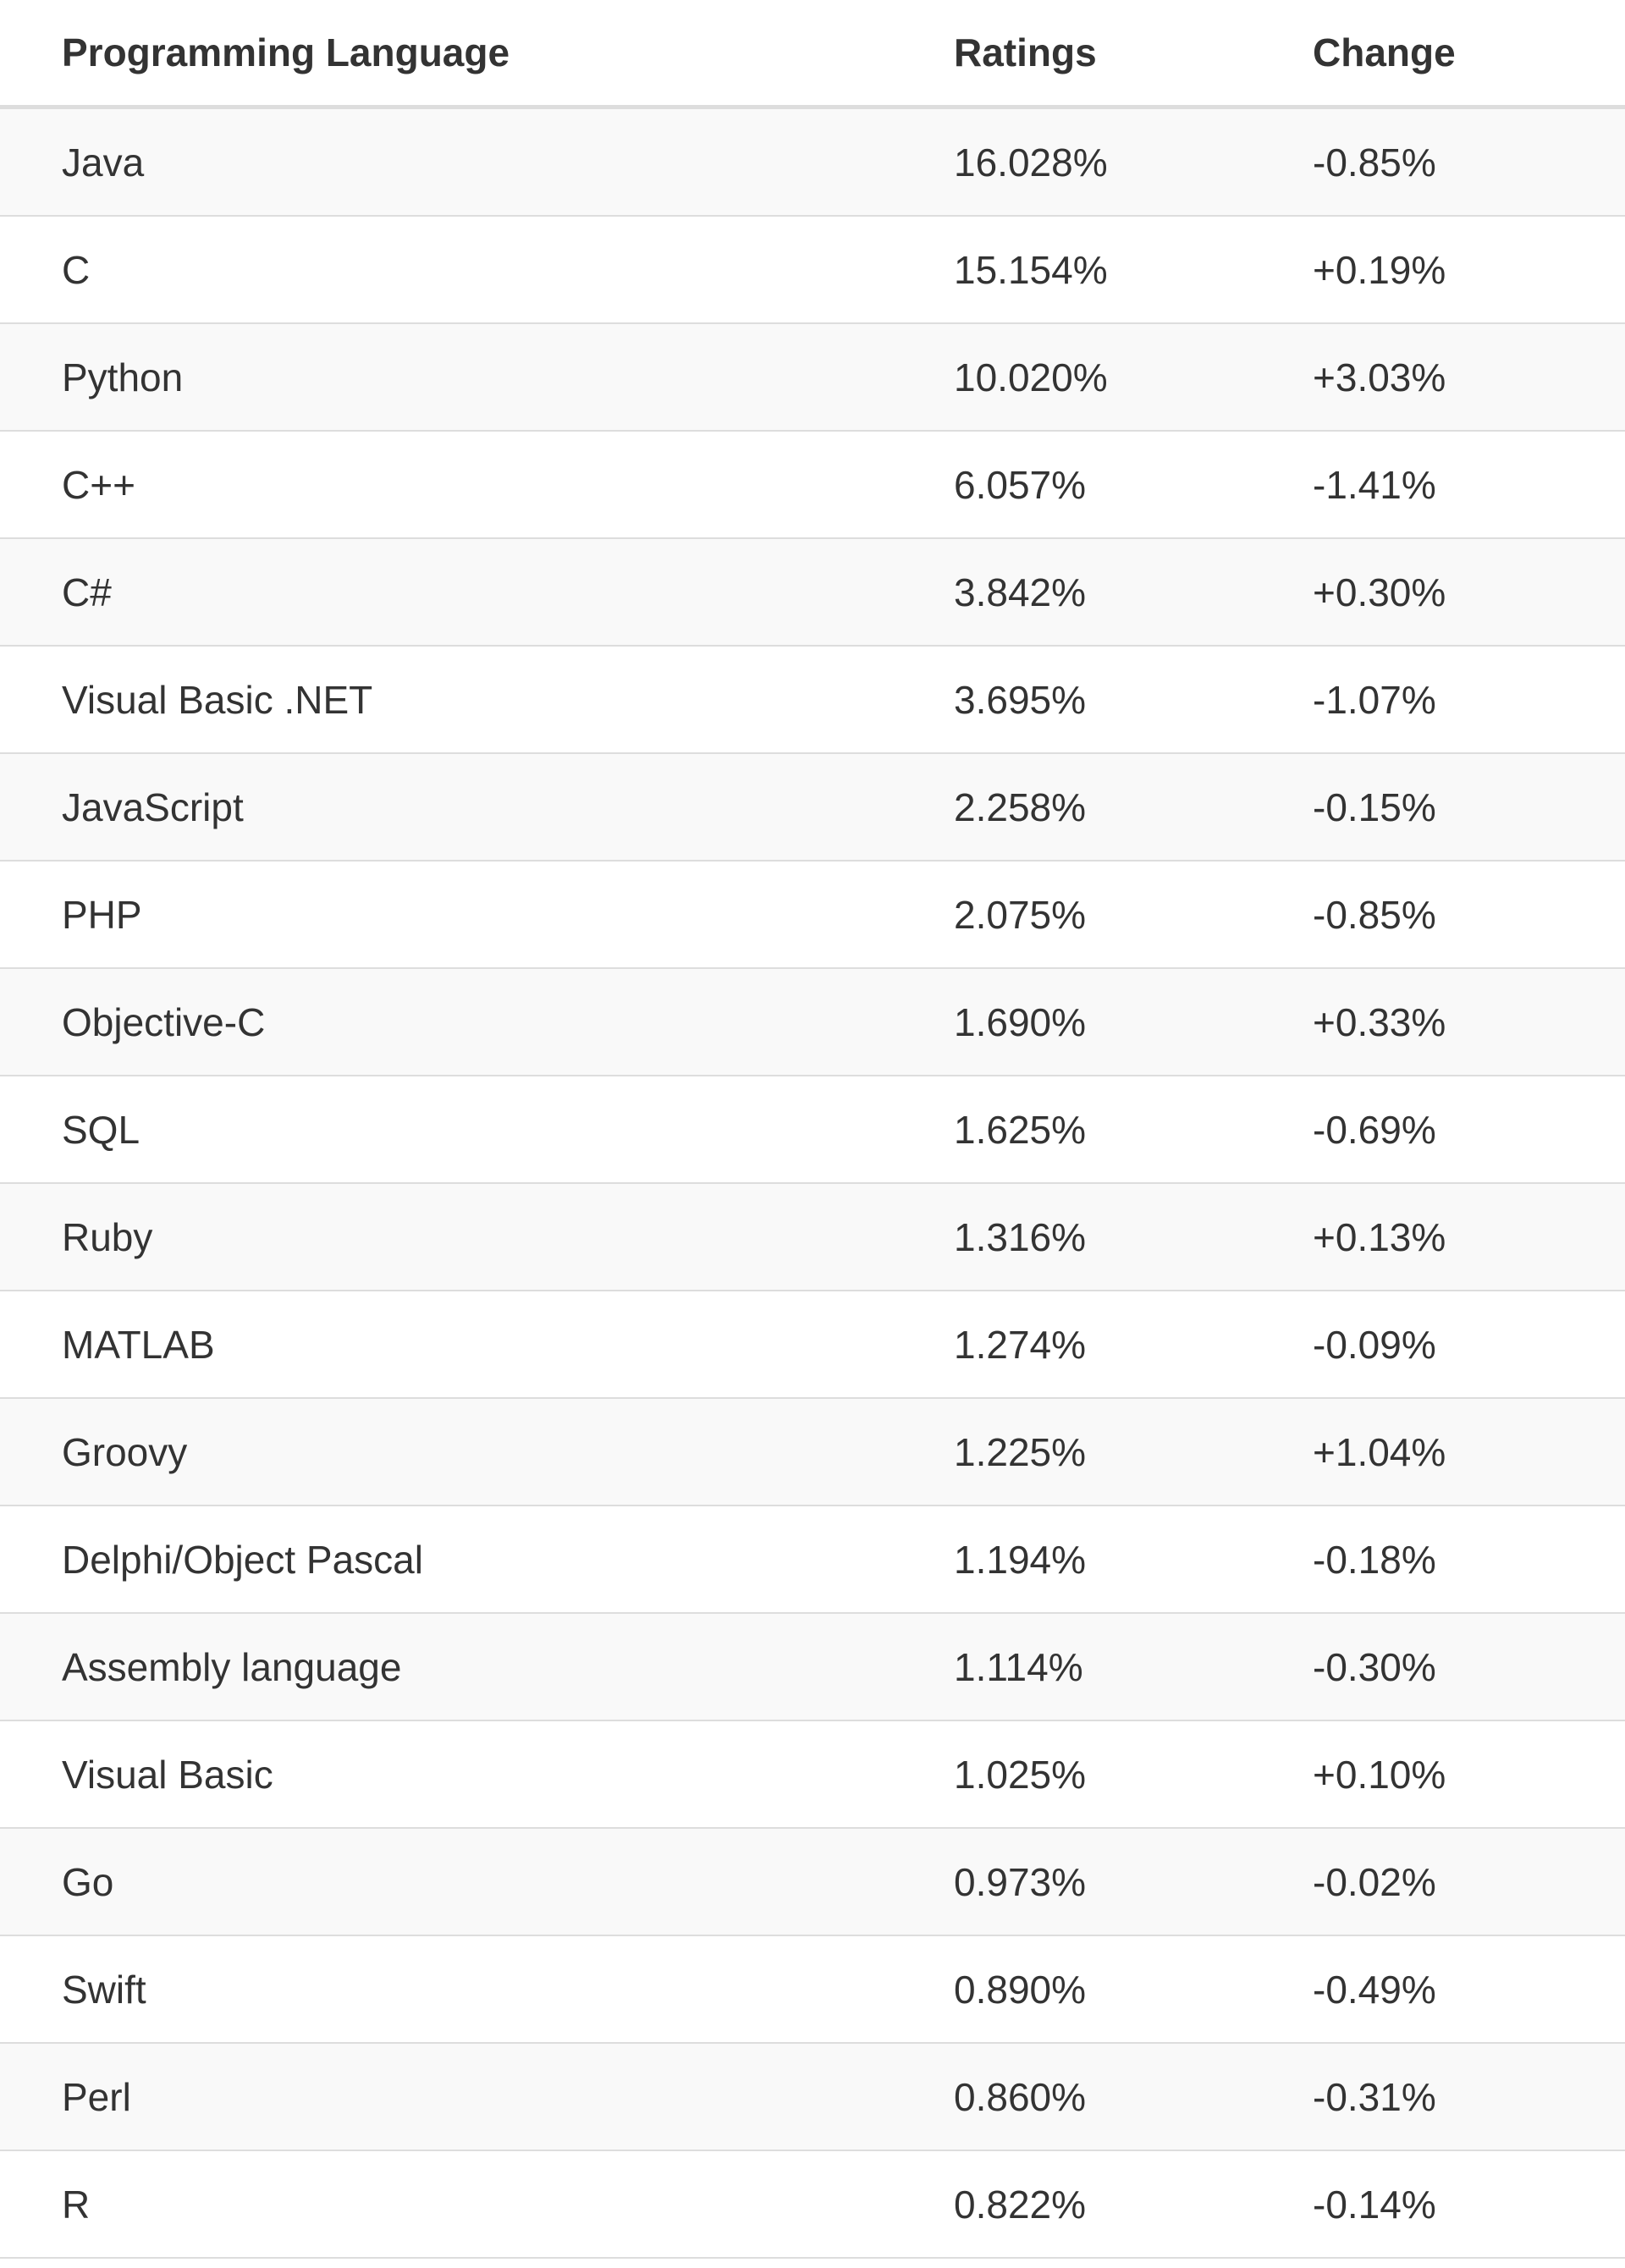 Image resolution: width=1625 pixels, height=2268 pixels. I want to click on table-row: Delphi/Object Pascal 1.194% -0.18%, so click(813, 1559).